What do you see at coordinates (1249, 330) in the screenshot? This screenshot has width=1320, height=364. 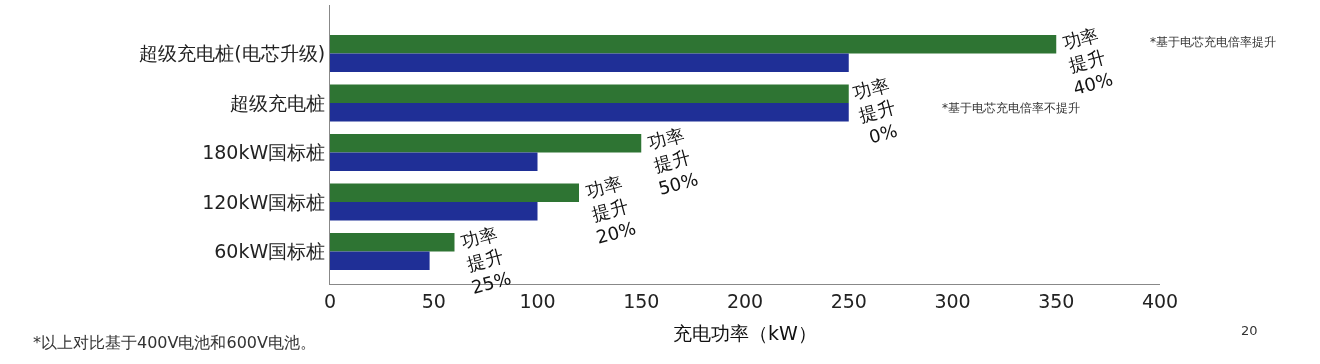 I see `text: 20` at bounding box center [1249, 330].